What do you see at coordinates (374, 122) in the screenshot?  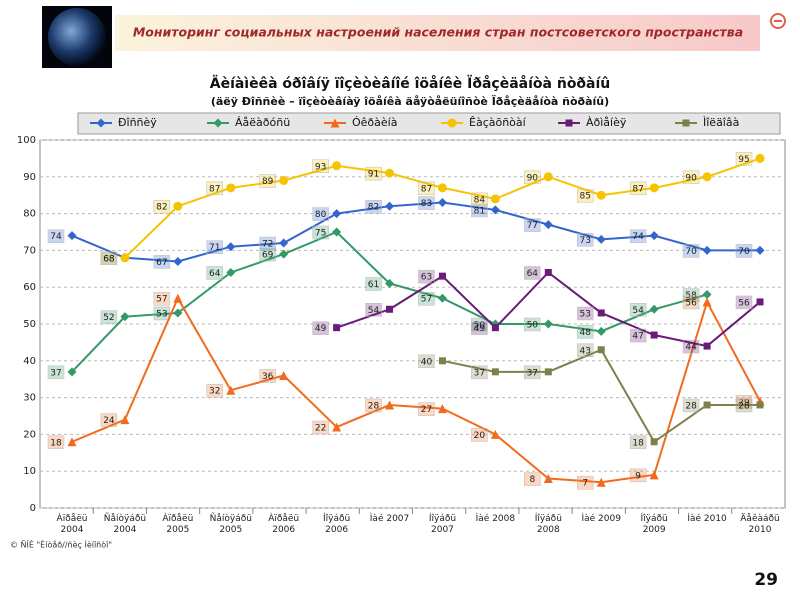 I see `legend-label: Óêðàèíà` at bounding box center [374, 122].